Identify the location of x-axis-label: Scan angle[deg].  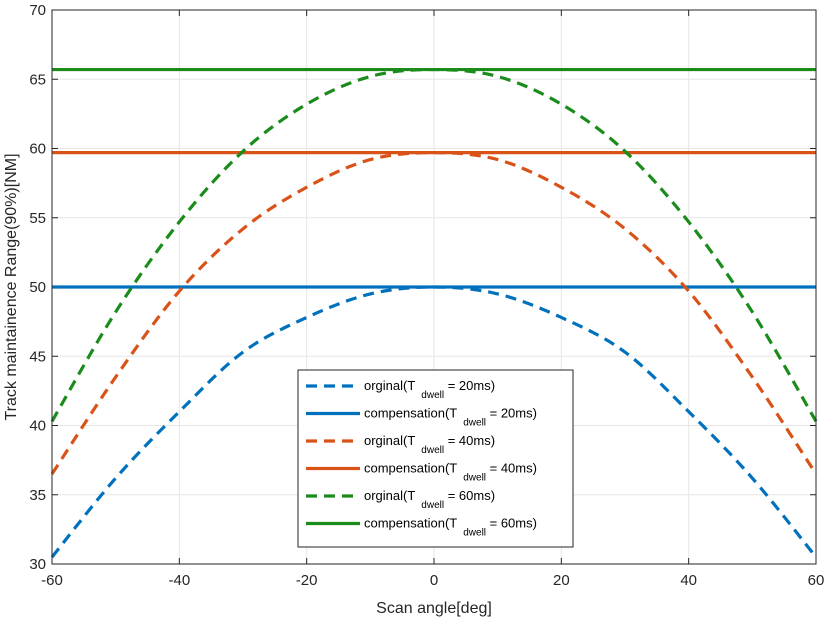
(434, 608).